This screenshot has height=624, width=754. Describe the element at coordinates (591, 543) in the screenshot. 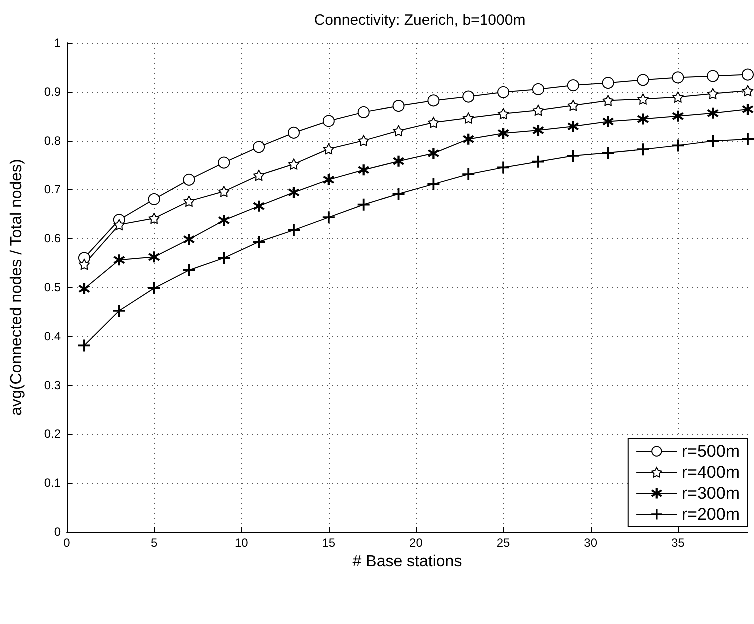

I see `x-tick-label: 30` at that location.